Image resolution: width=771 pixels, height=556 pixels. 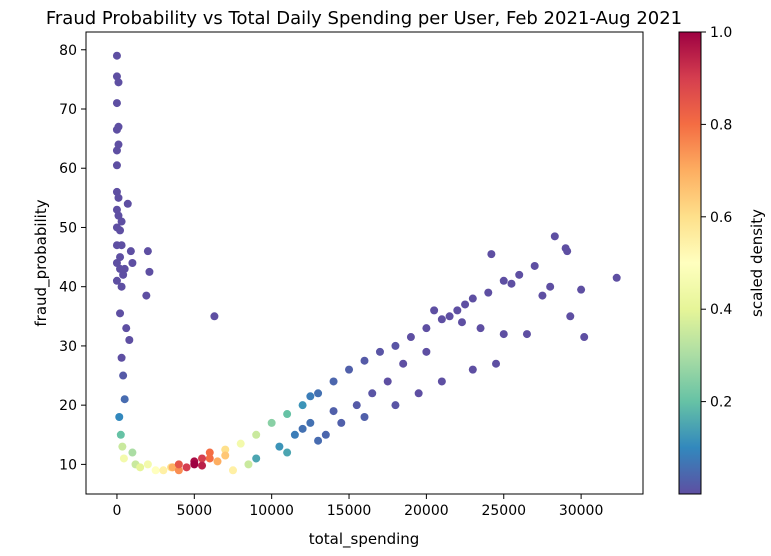 What do you see at coordinates (721, 310) in the screenshot?
I see `colorbar-tick-label: 0.4` at bounding box center [721, 310].